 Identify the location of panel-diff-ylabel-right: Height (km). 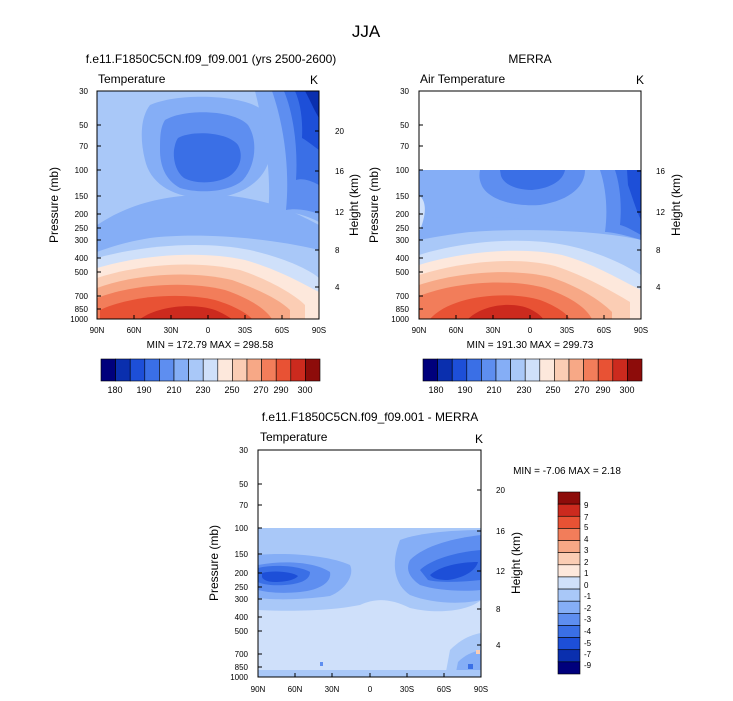
(516, 563).